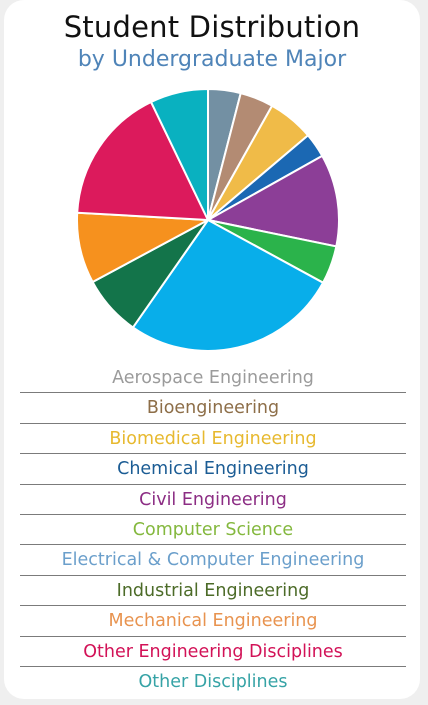  What do you see at coordinates (213, 591) in the screenshot?
I see `legend-item: Industrial Engineering` at bounding box center [213, 591].